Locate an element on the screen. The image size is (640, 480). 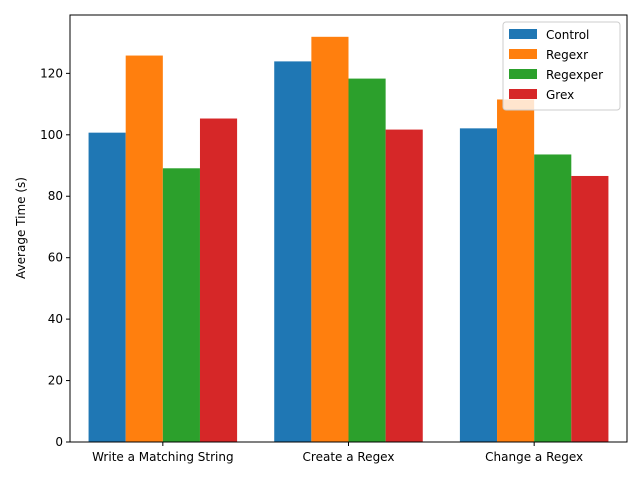
y-tick-label: 20 is located at coordinates (55, 381).